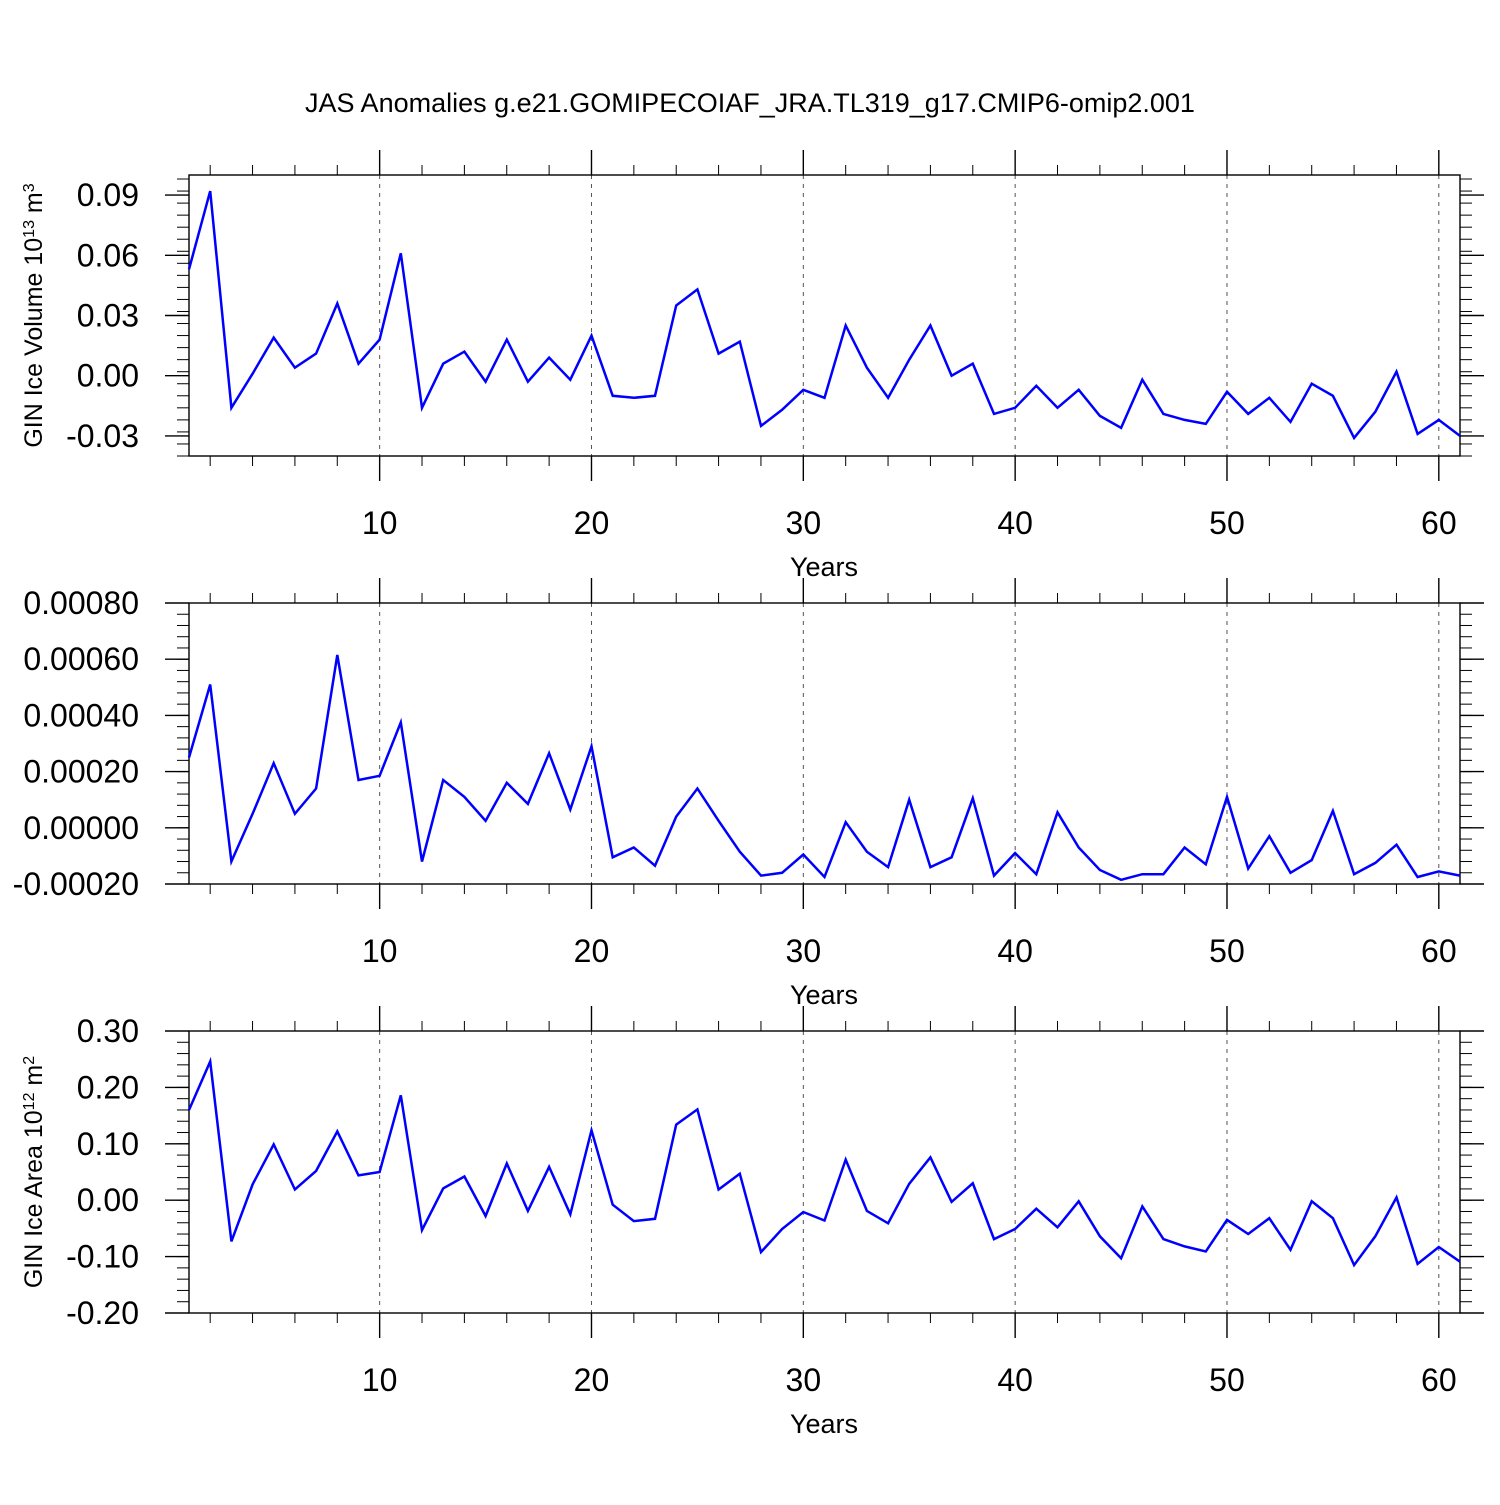  What do you see at coordinates (81, 715) in the screenshot?
I see `y-tick-label: 0.00040` at bounding box center [81, 715].